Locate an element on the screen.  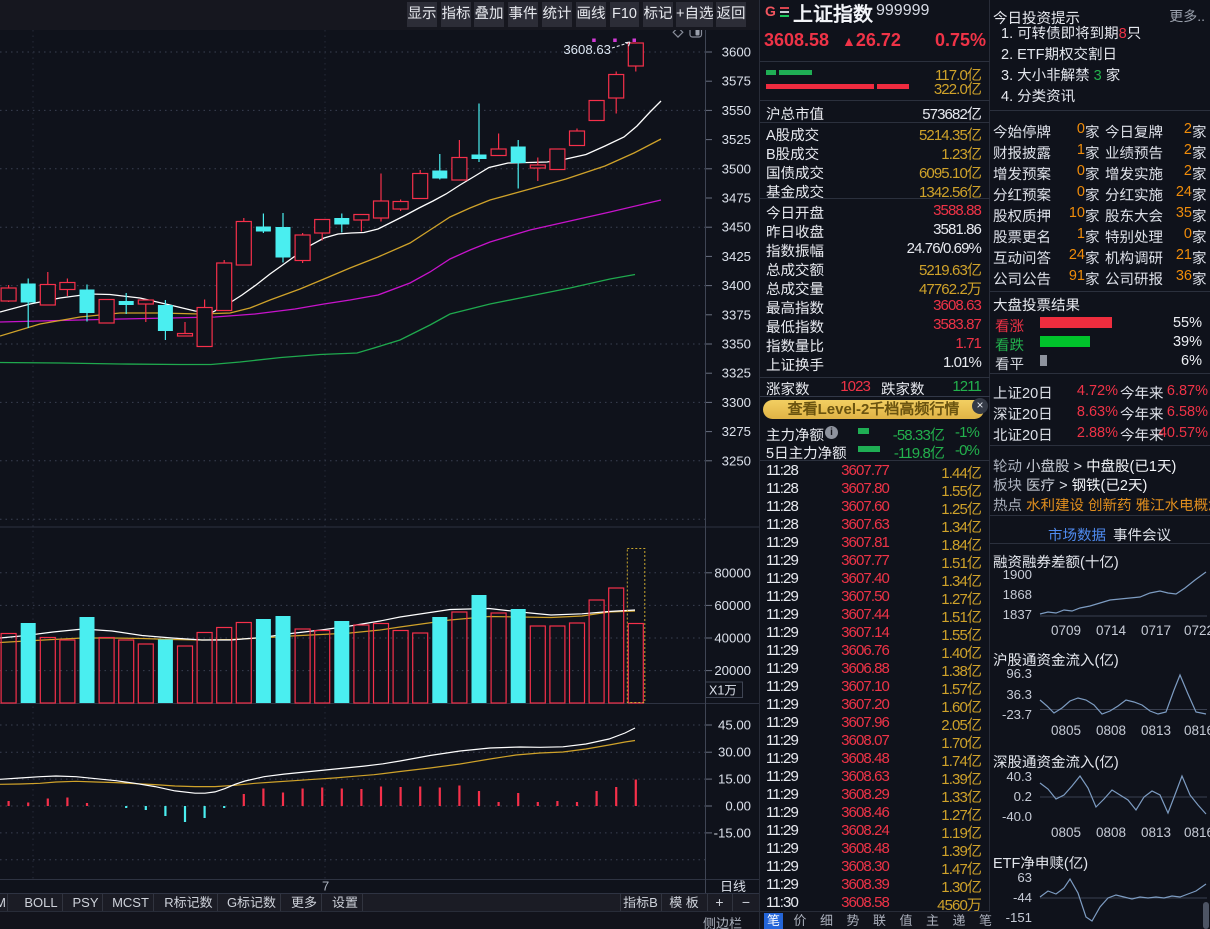
svg-text: 60000 is located at coordinates (732, 605).